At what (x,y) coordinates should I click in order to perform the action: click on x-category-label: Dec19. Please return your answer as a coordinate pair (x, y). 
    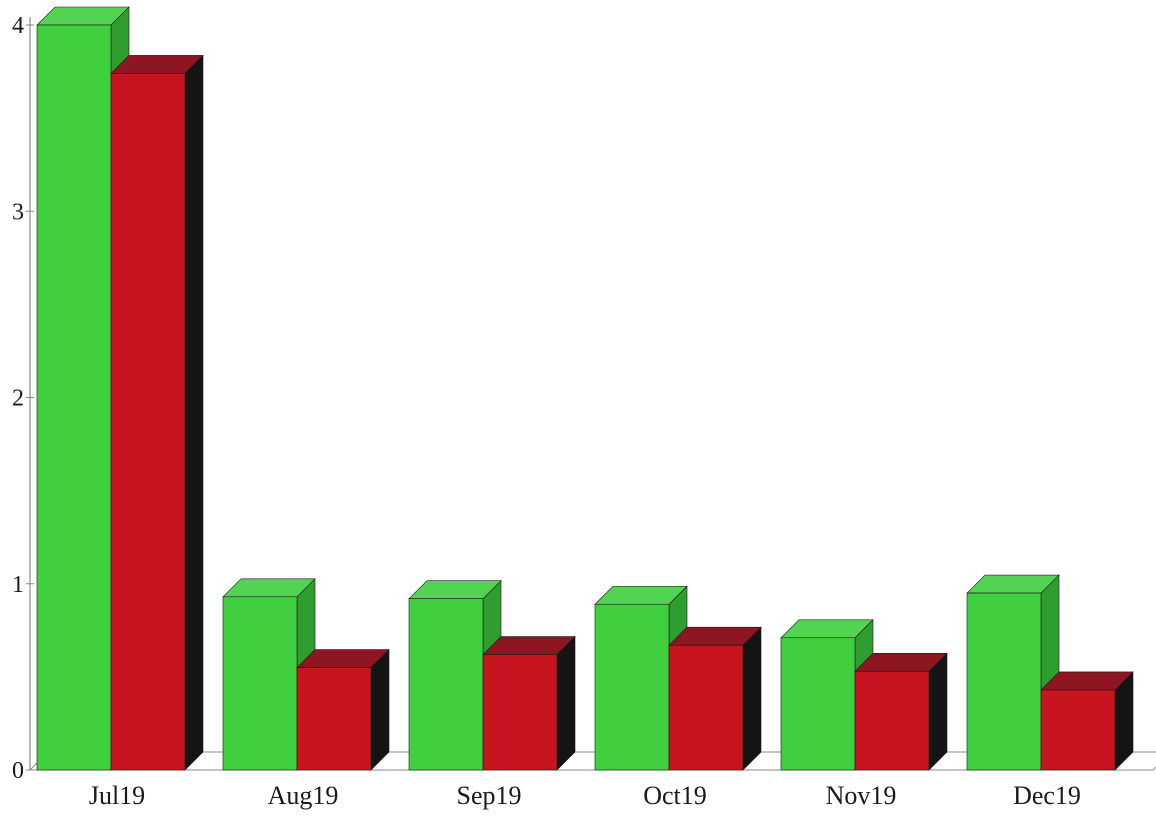
    Looking at the image, I should click on (1047, 795).